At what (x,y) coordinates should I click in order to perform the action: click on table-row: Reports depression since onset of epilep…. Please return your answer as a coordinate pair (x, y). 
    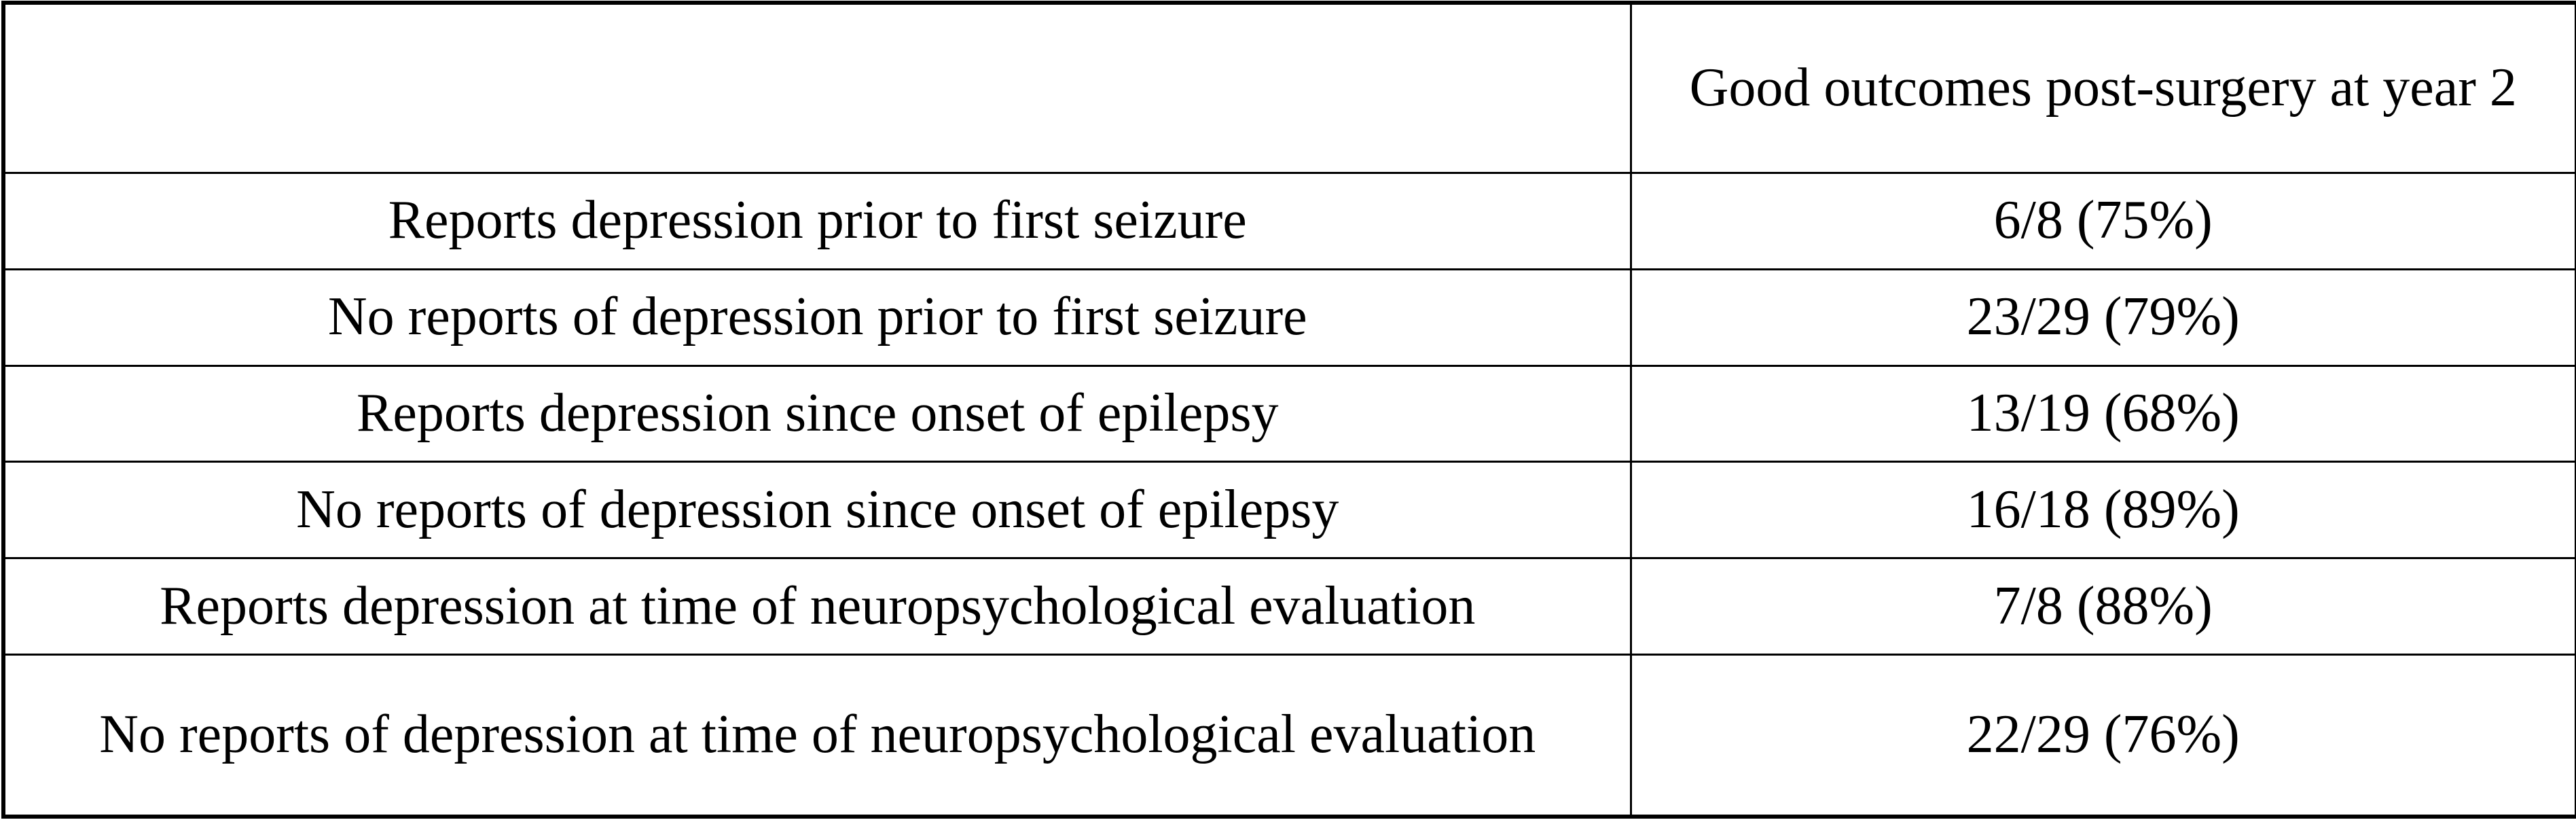
    Looking at the image, I should click on (1289, 413).